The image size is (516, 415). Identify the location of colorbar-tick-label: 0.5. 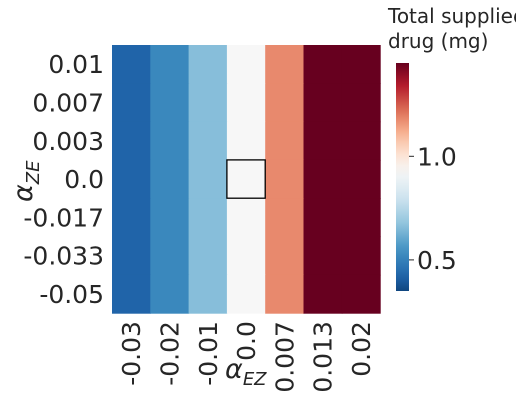
(437, 260).